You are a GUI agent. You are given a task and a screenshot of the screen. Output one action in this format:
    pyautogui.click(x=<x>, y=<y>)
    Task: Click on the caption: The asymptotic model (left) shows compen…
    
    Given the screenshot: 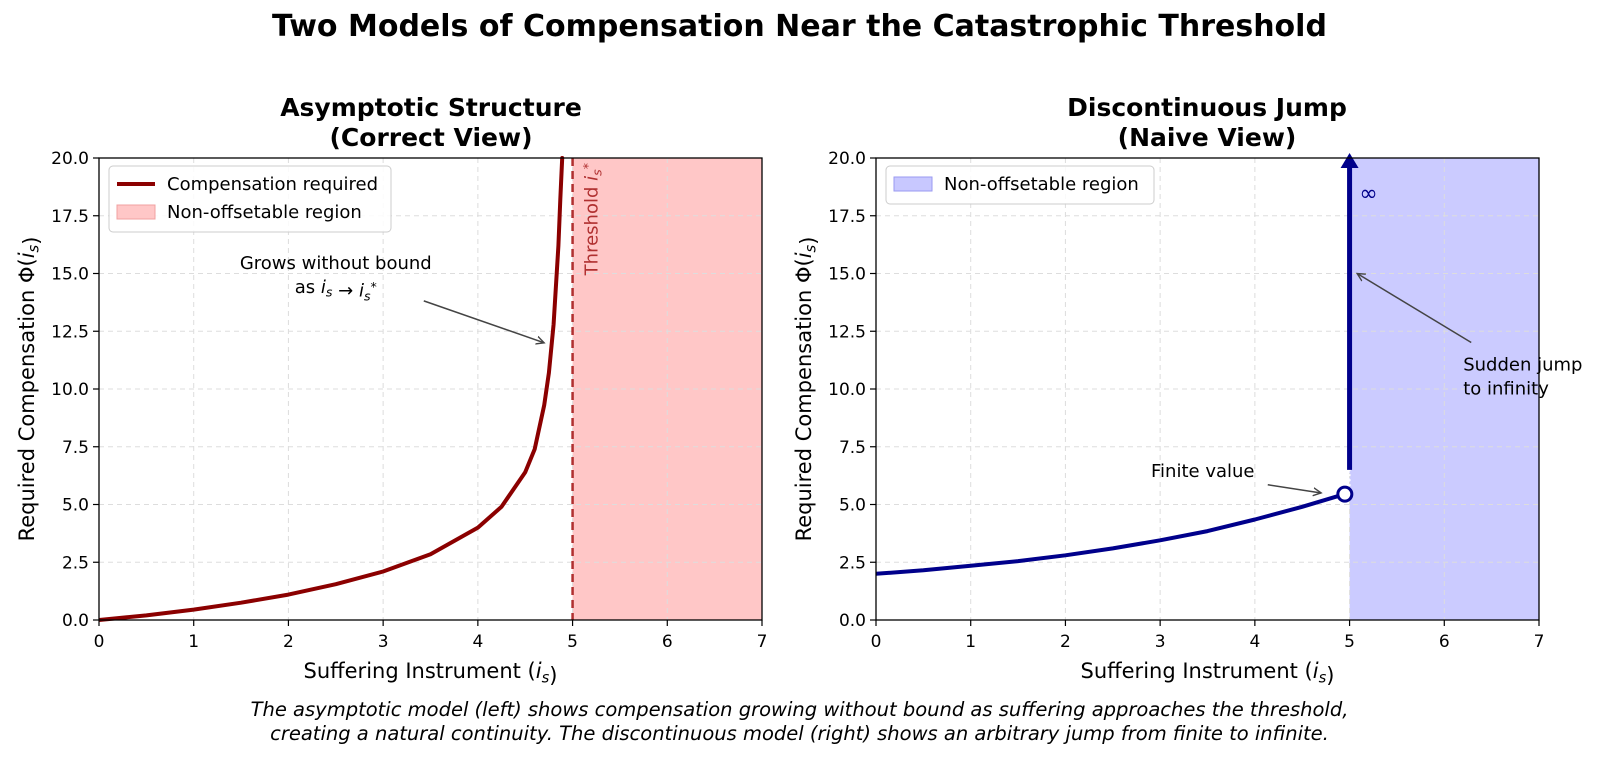 What is the action you would take?
    pyautogui.click(x=799, y=722)
    